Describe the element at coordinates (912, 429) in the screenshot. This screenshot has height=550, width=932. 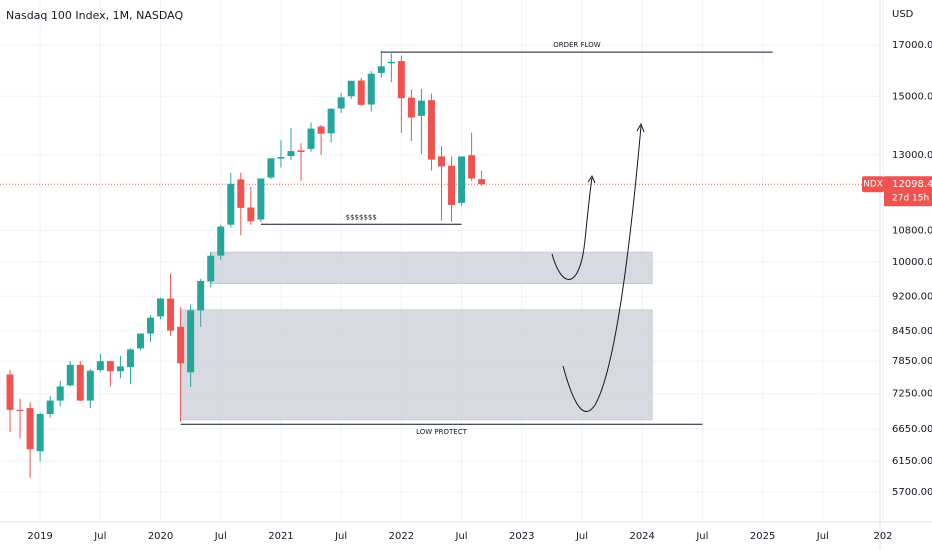
I see `y-tick-label: 6650.00` at that location.